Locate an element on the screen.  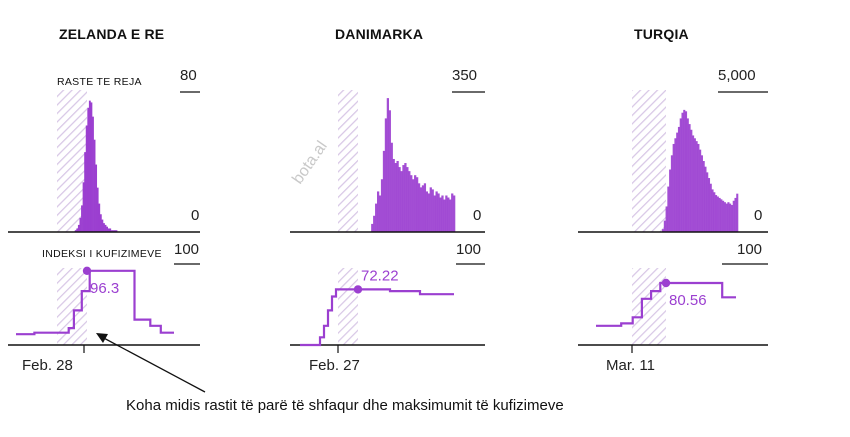
nz-index-top-tick: 100 is located at coordinates (187, 249).